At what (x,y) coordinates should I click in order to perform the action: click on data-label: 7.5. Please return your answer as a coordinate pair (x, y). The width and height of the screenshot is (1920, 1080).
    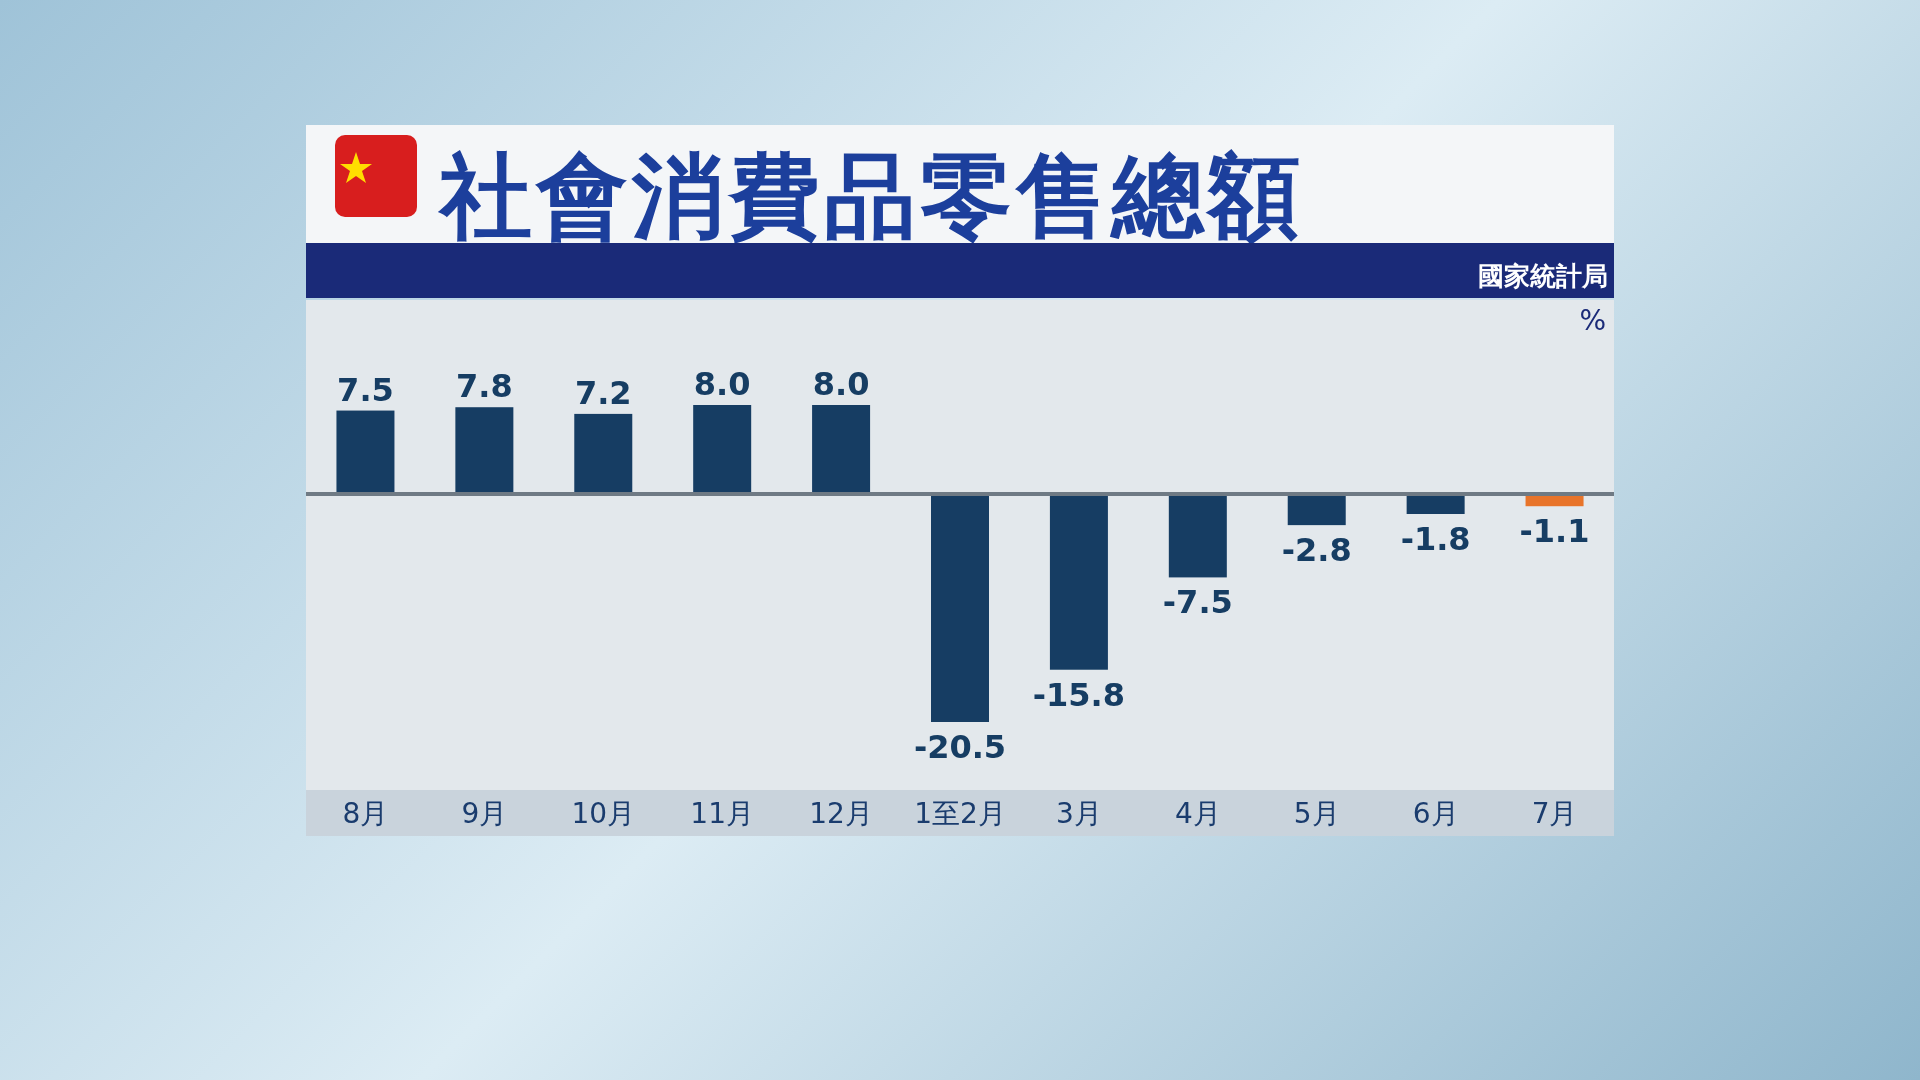
    Looking at the image, I should click on (365, 389).